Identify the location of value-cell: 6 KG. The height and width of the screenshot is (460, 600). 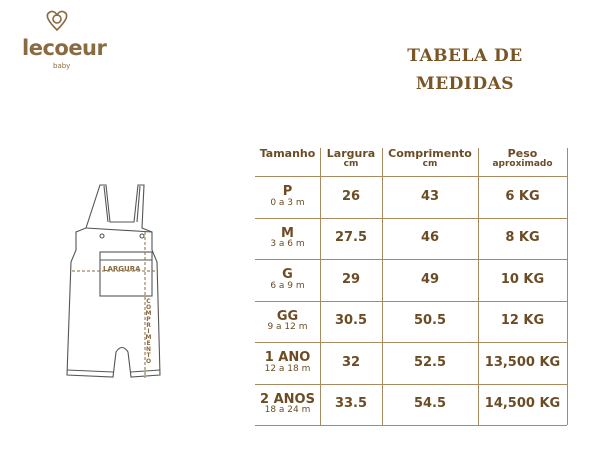
(522, 197).